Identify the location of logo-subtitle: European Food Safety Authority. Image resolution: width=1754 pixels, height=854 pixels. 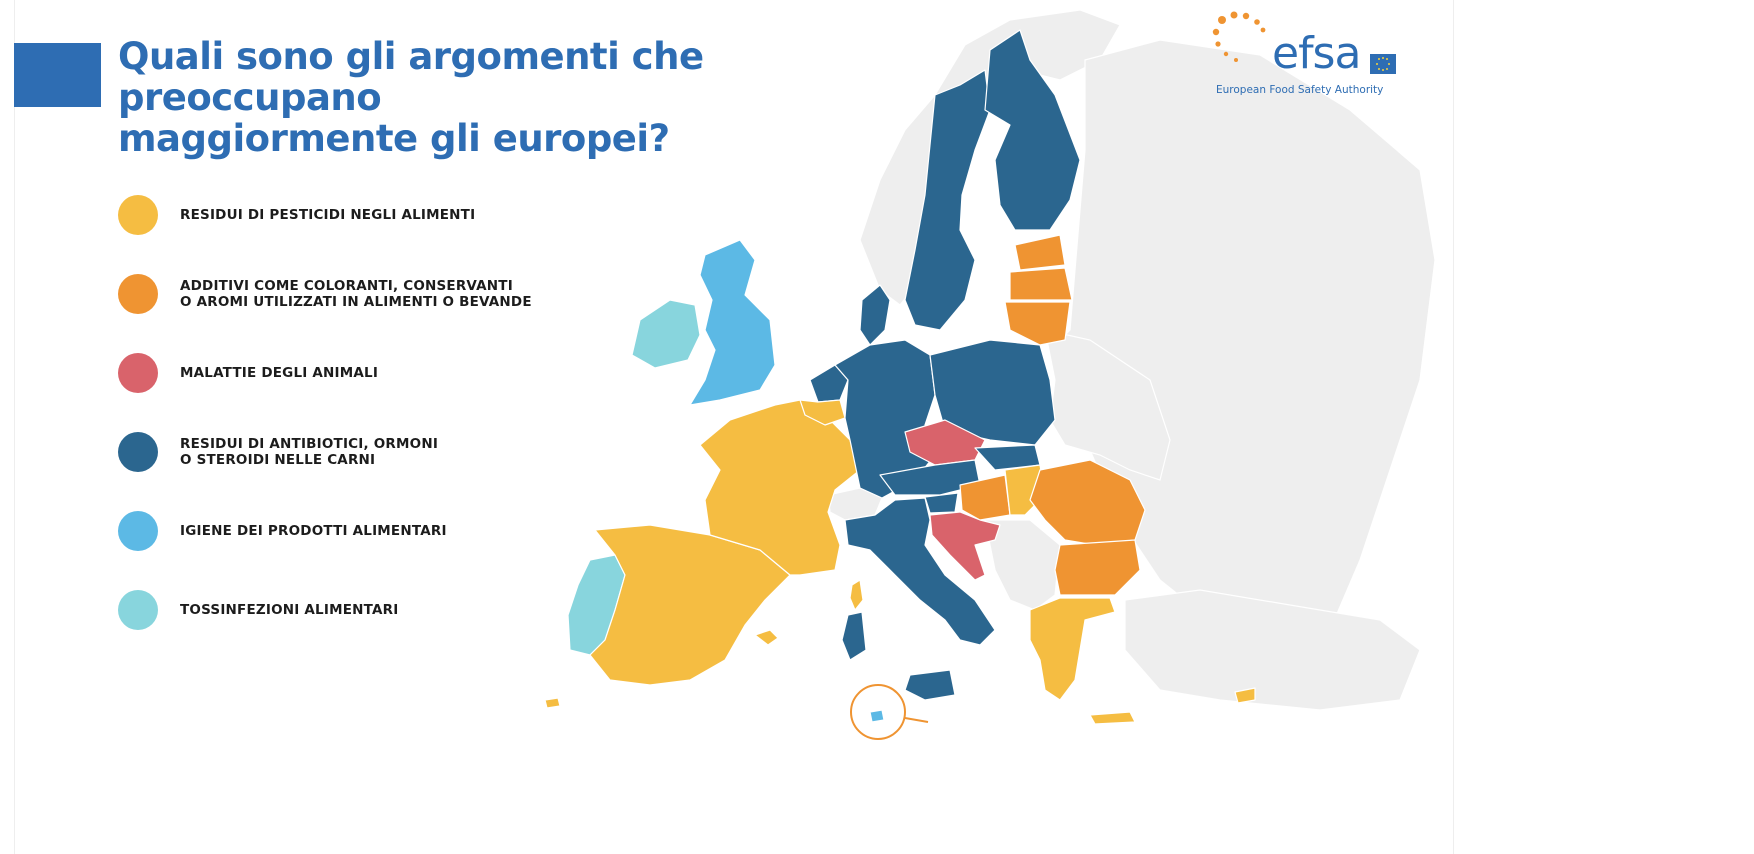
(1300, 90).